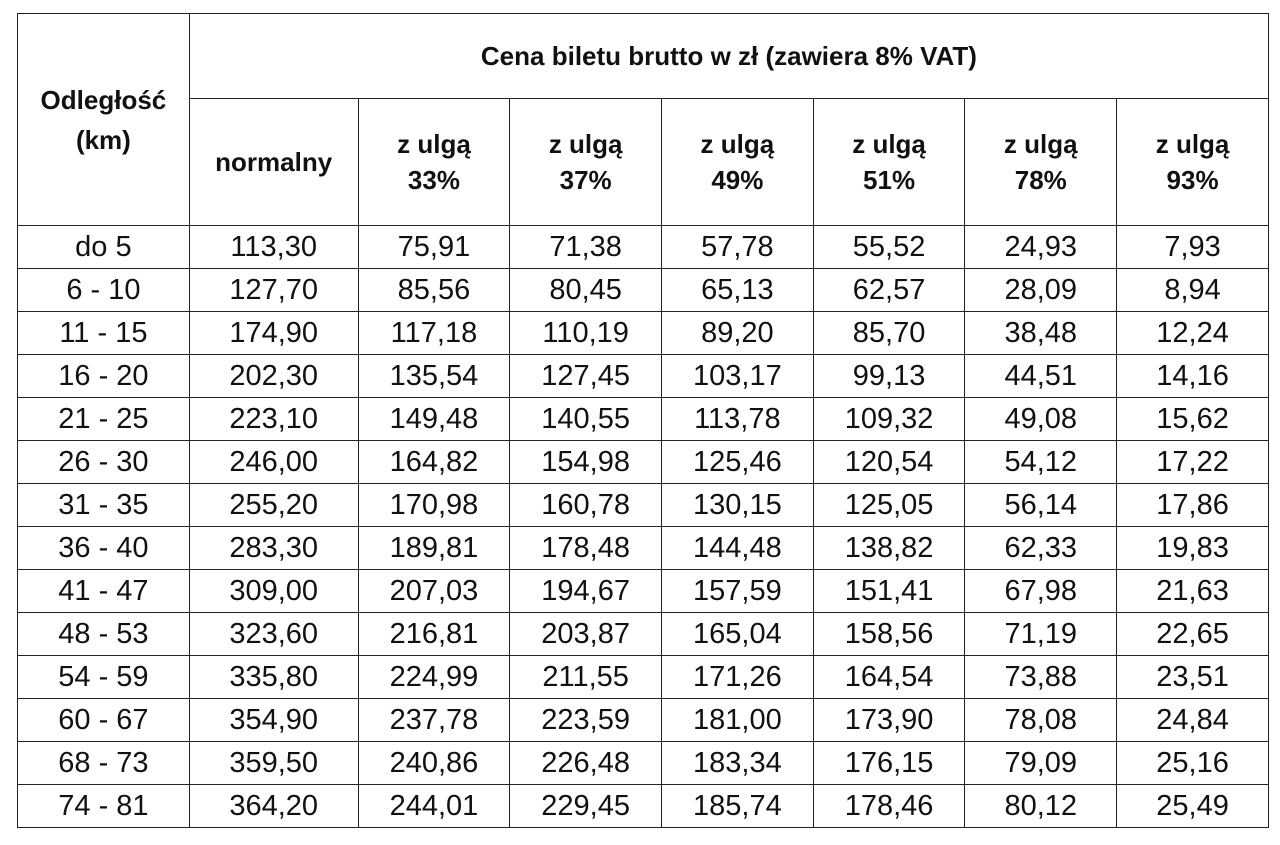 The width and height of the screenshot is (1280, 845). What do you see at coordinates (273, 677) in the screenshot?
I see `price-cell: 335,80` at bounding box center [273, 677].